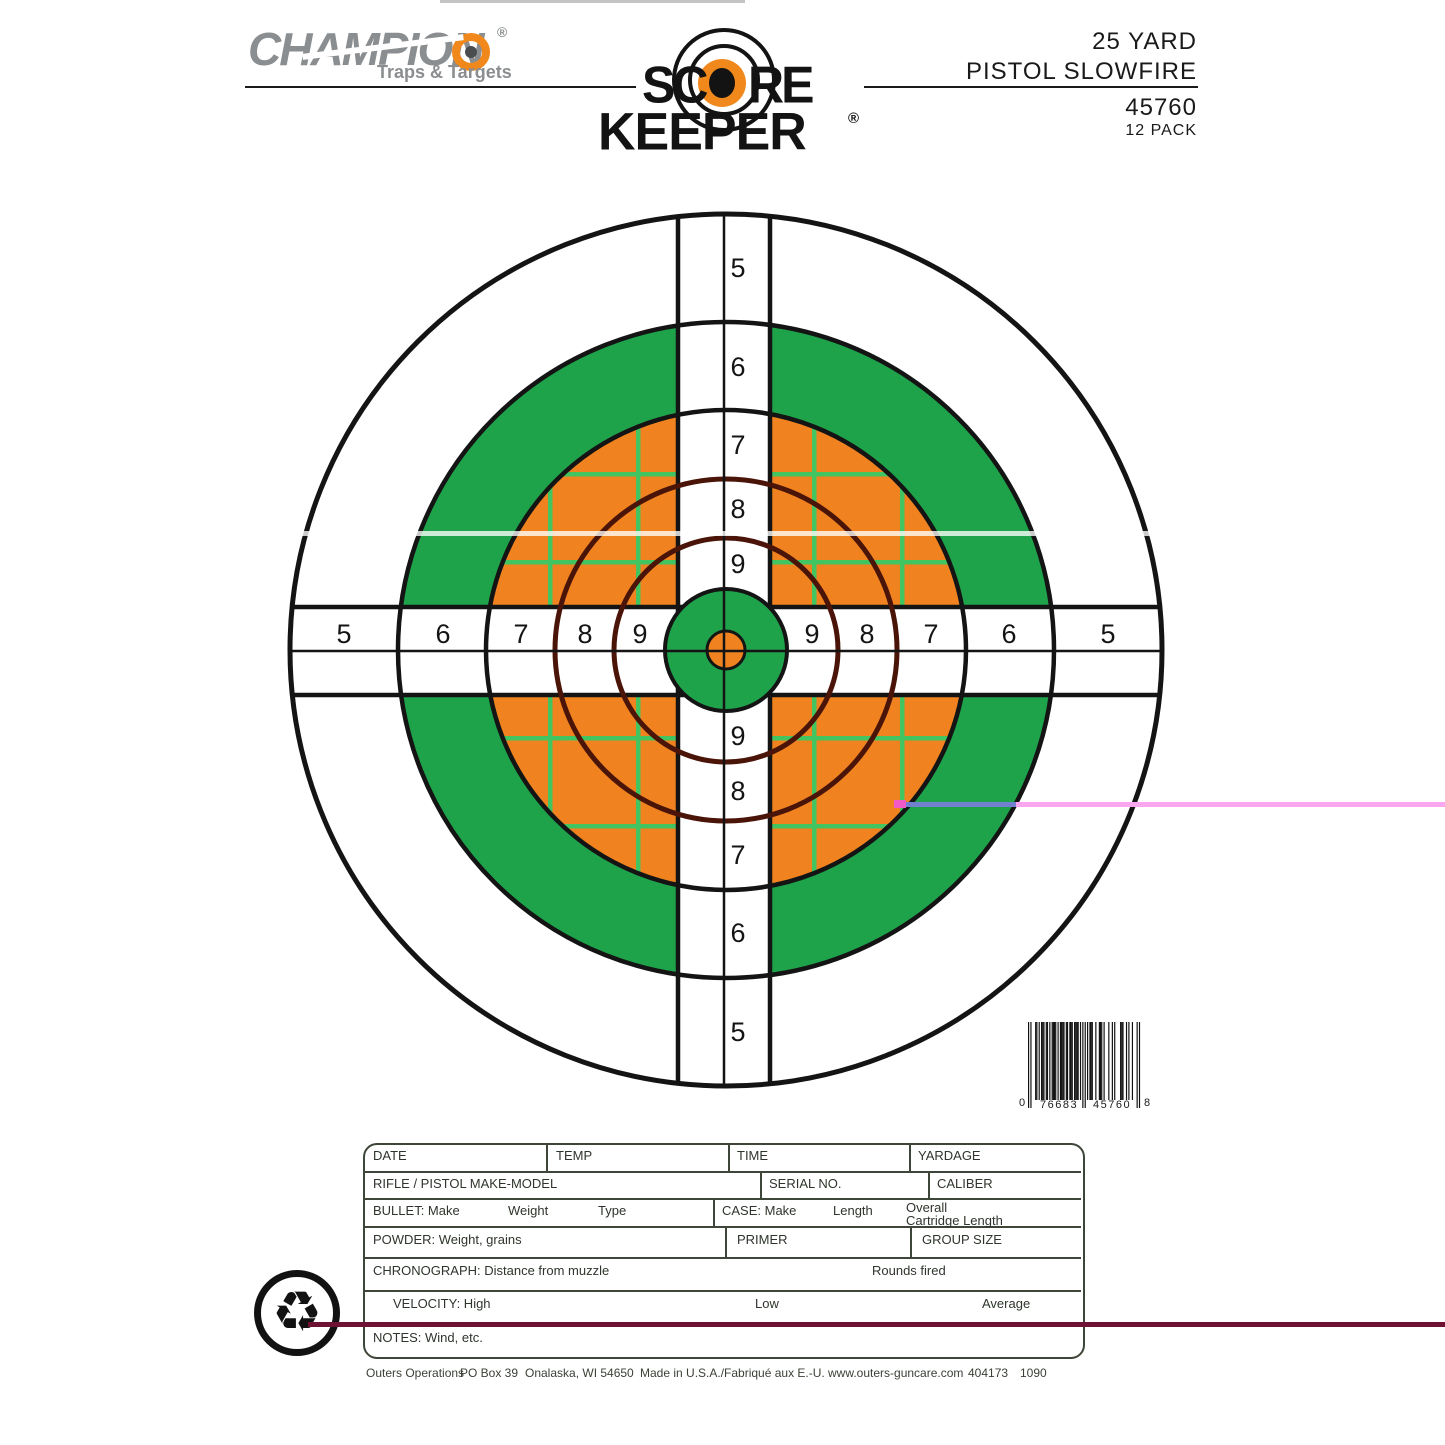  I want to click on footer-pobox: PO Box 39, so click(489, 1373).